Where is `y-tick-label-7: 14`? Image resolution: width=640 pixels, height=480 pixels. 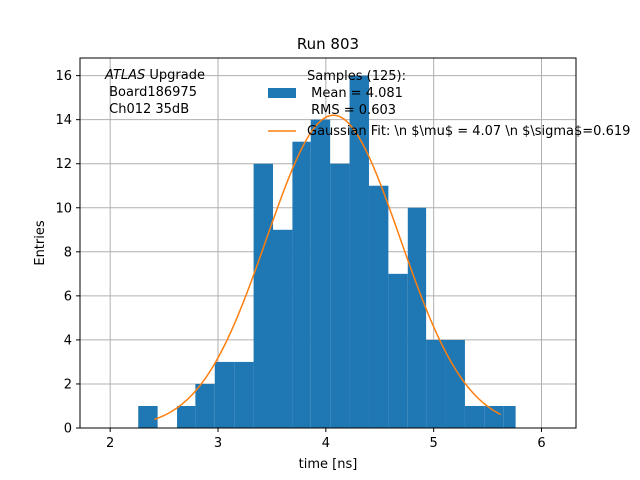 y-tick-label-7: 14 is located at coordinates (63, 120).